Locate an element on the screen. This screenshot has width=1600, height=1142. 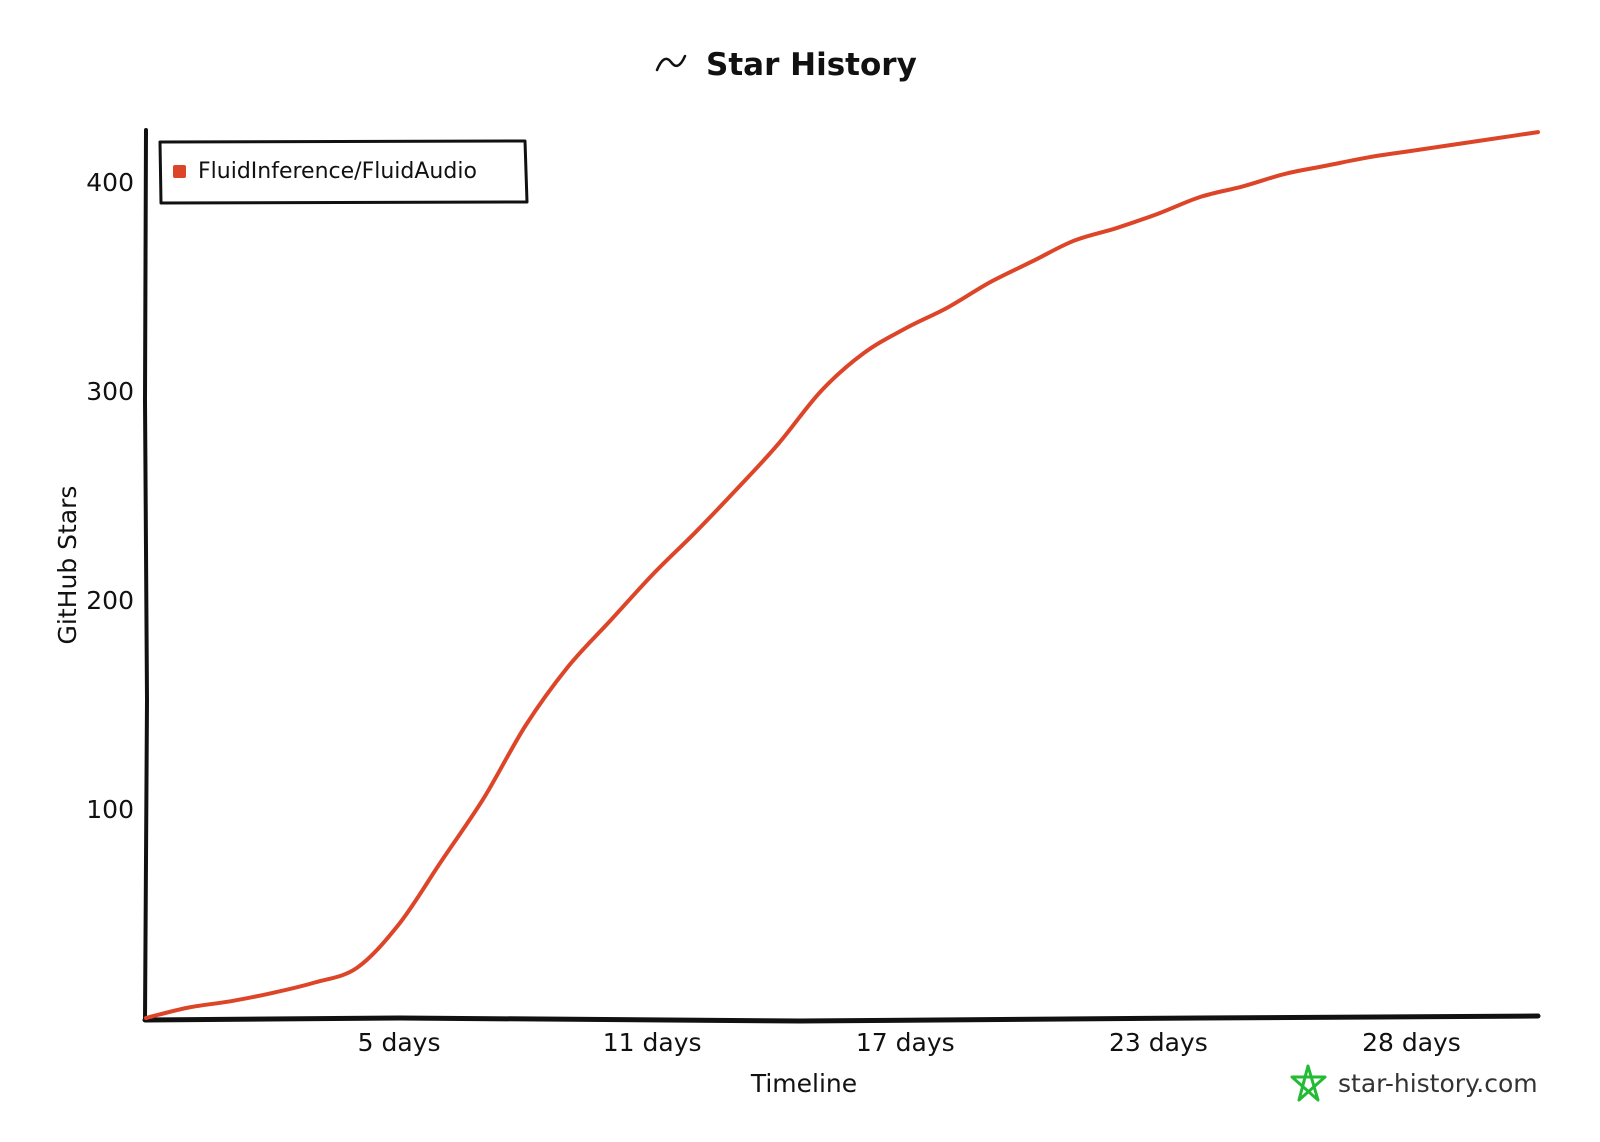
legend-box is located at coordinates (343, 172).